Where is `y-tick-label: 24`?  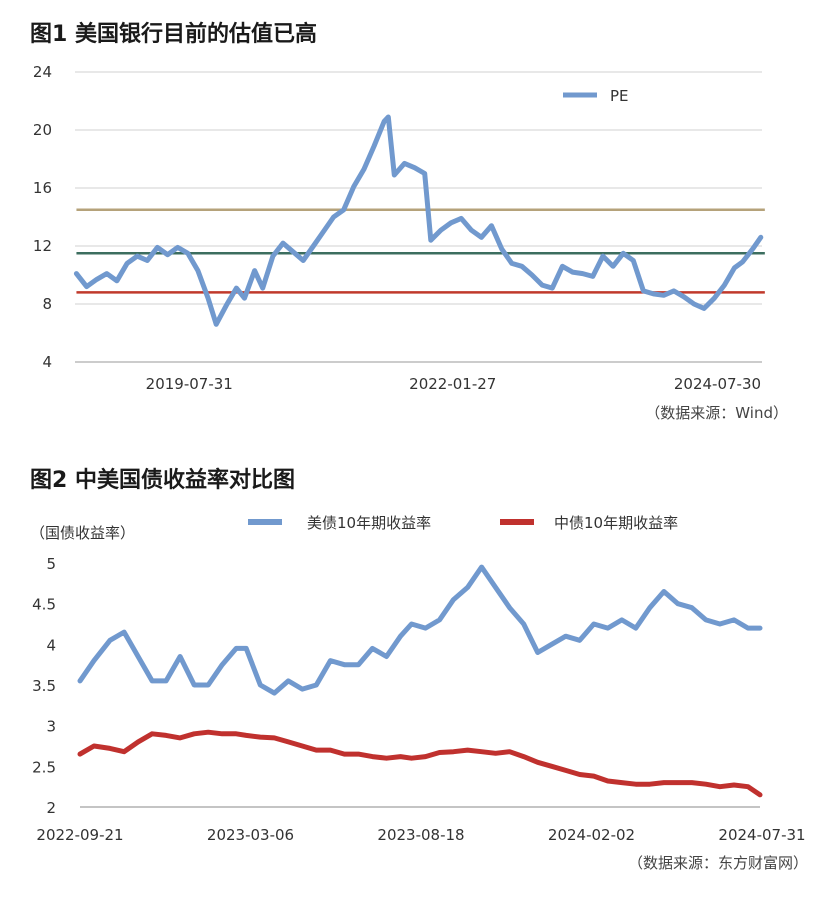 y-tick-label: 24 is located at coordinates (42, 72).